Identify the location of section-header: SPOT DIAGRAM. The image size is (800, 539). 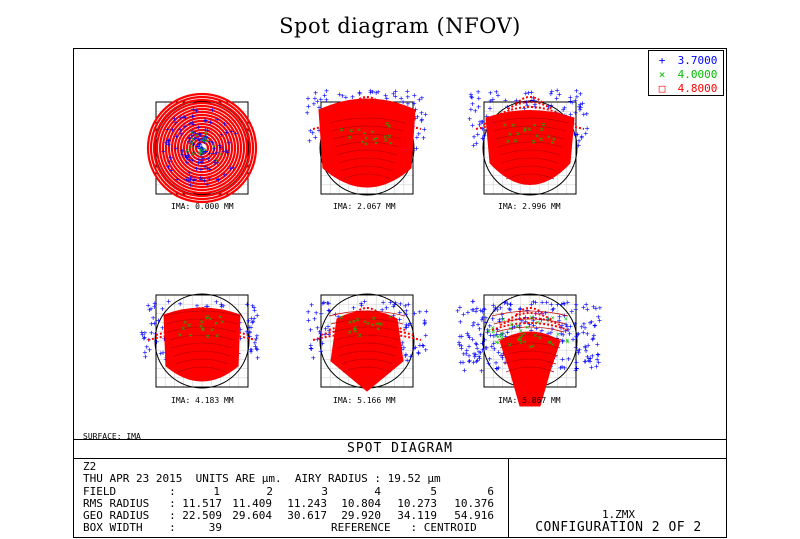
(400, 449).